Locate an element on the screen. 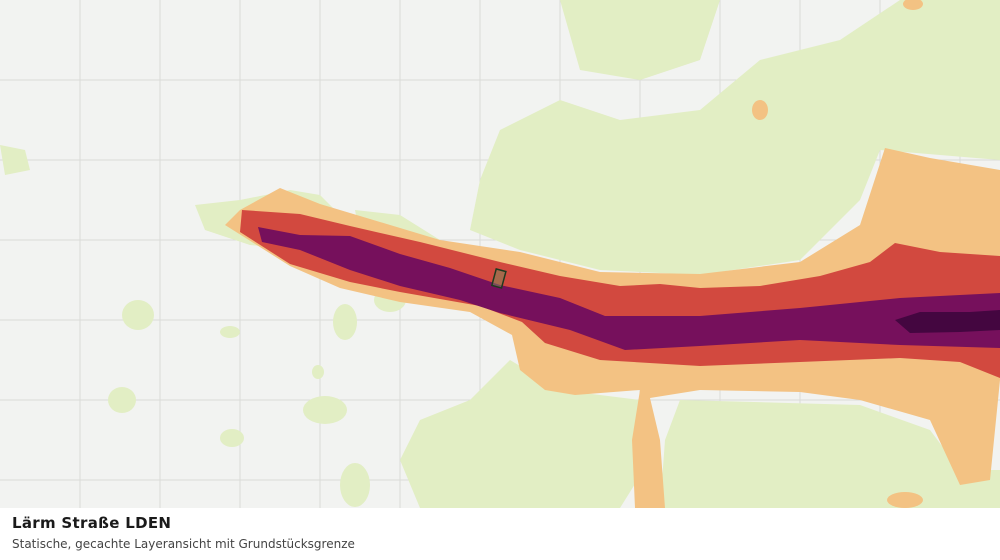 The width and height of the screenshot is (1000, 560). parcel-boundary is located at coordinates (498, 278).